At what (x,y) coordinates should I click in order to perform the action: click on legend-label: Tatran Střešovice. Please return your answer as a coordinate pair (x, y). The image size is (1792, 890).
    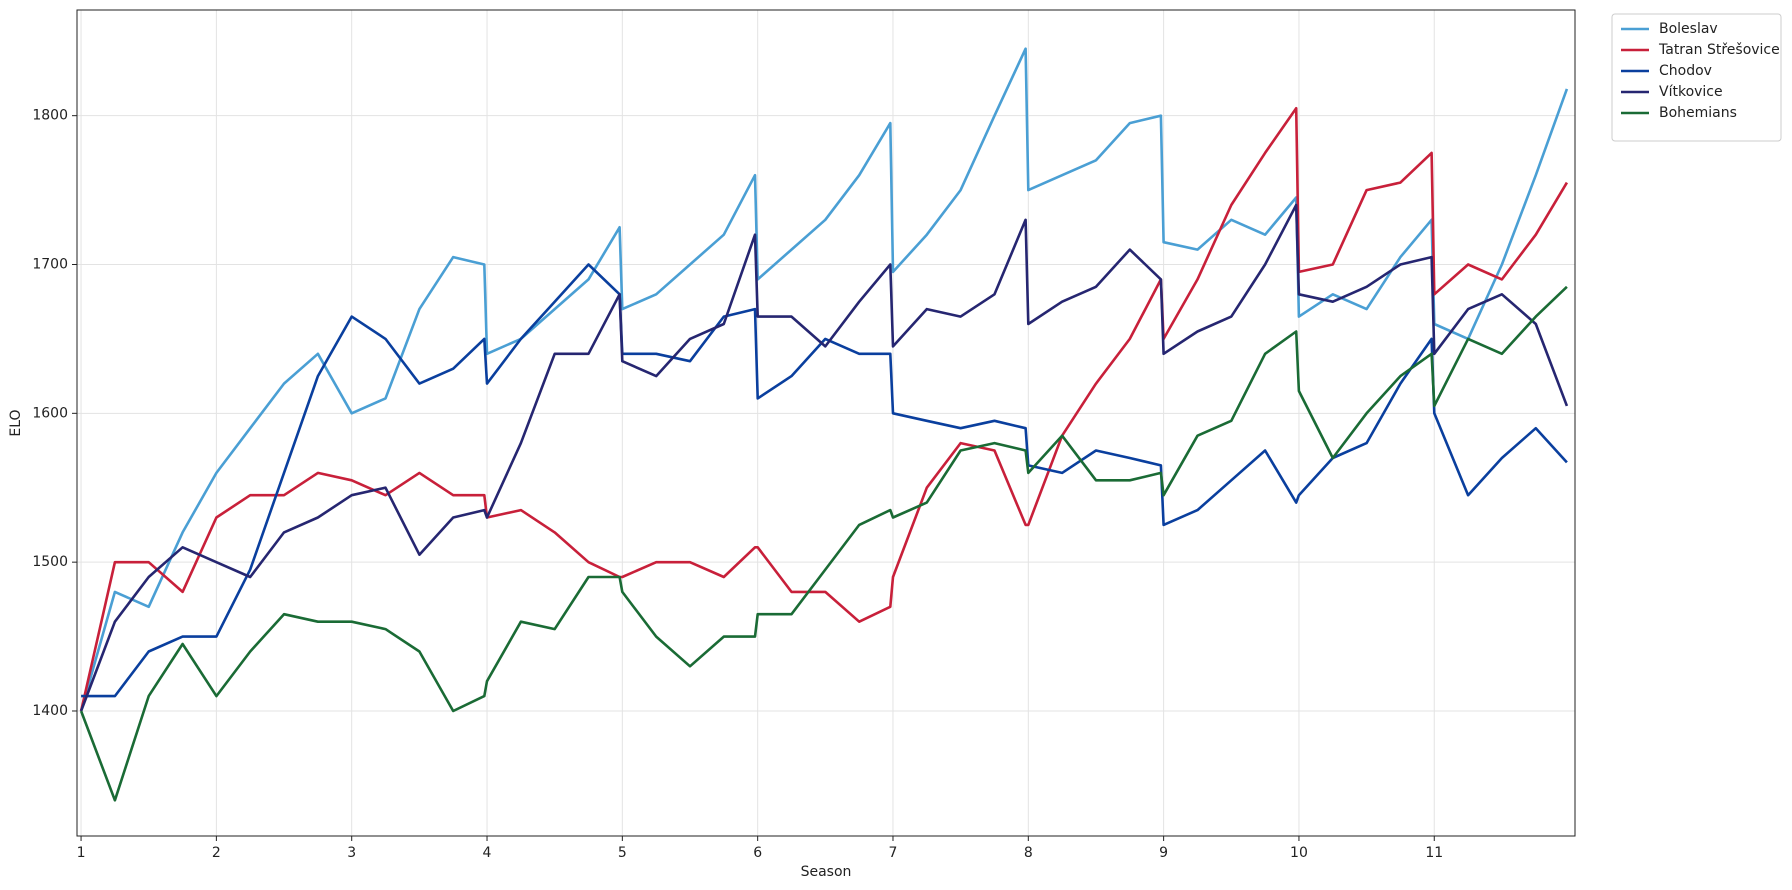
    Looking at the image, I should click on (1719, 50).